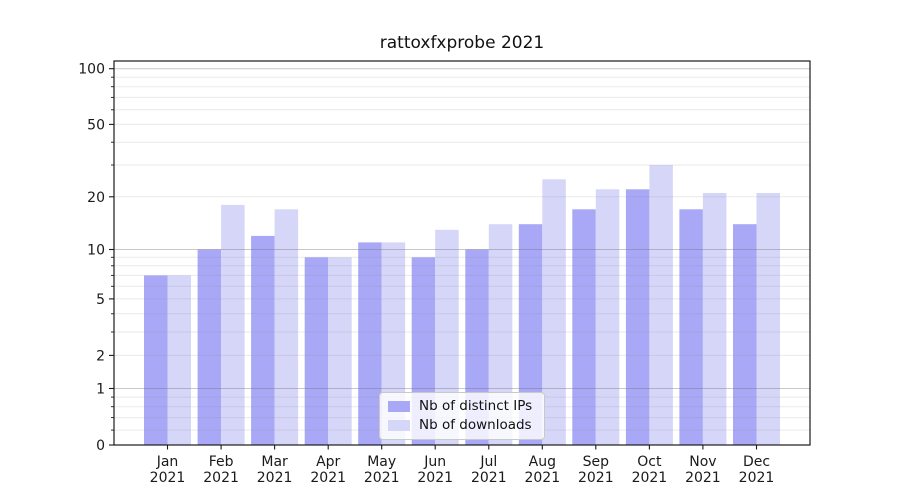  What do you see at coordinates (156, 360) in the screenshot?
I see `bar-distinct-ips-jan` at bounding box center [156, 360].